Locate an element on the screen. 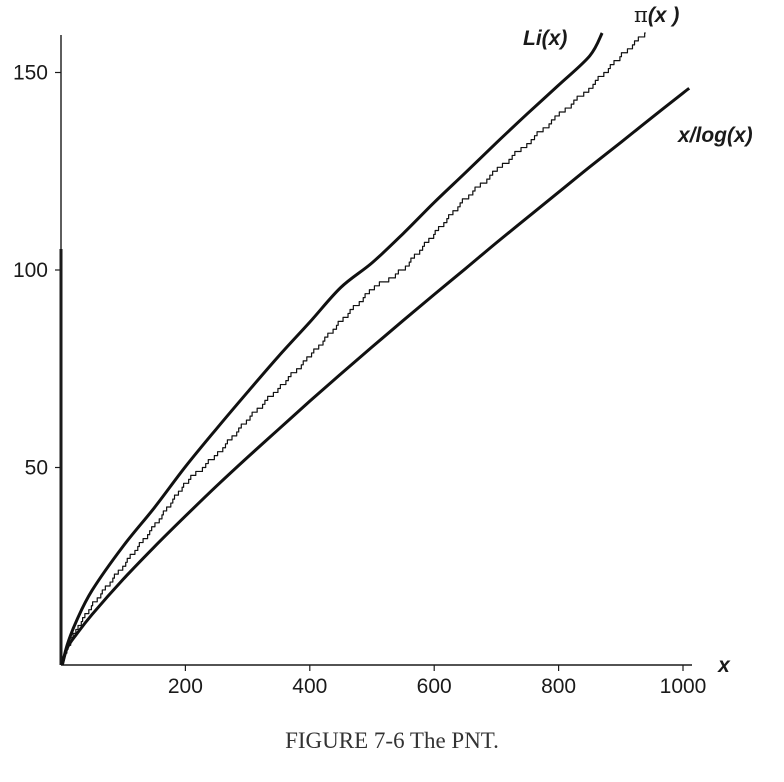 This screenshot has height=782, width=784. x-tick-label: 400 is located at coordinates (309, 686).